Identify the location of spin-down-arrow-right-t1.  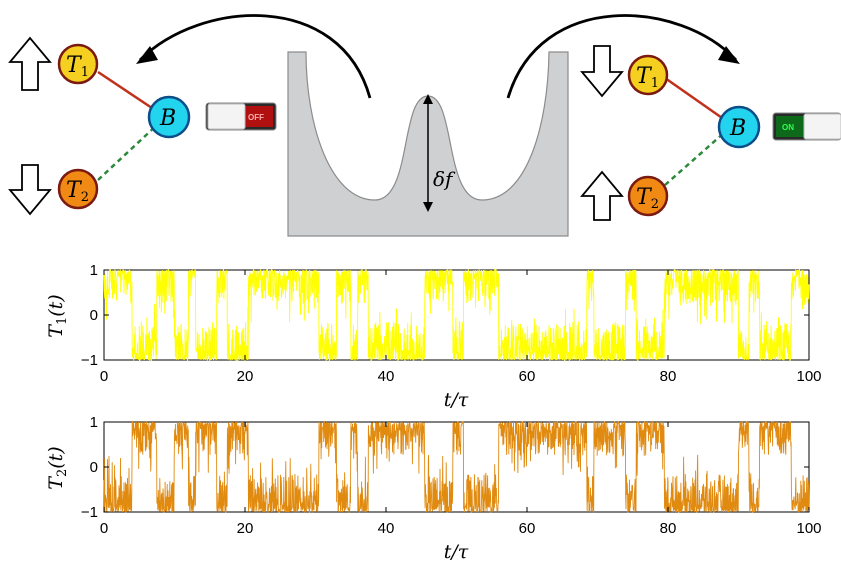
(602, 71).